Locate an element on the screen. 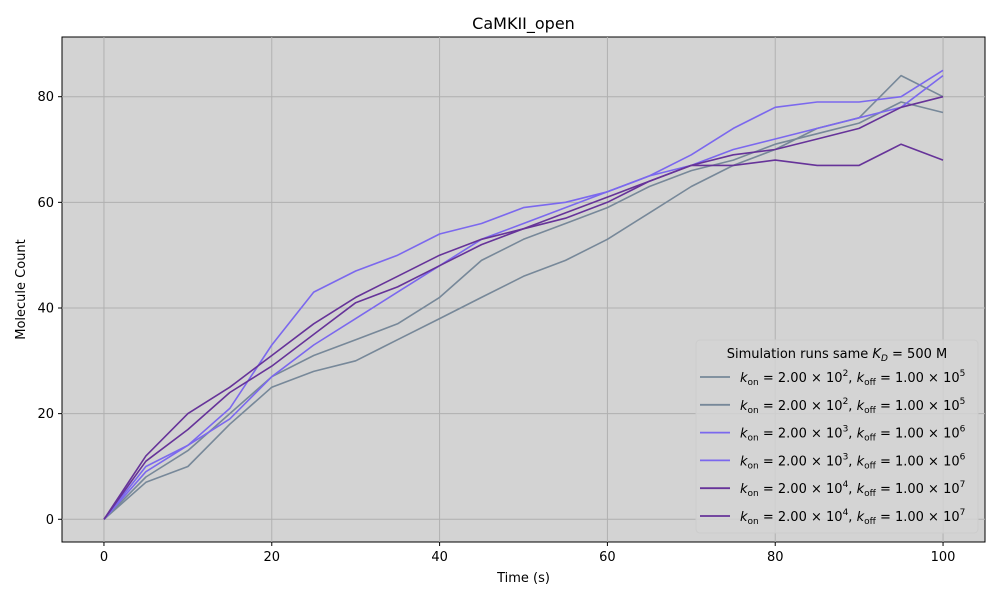 This screenshot has width=1000, height=600. y-tick-label: 40 is located at coordinates (45, 308).